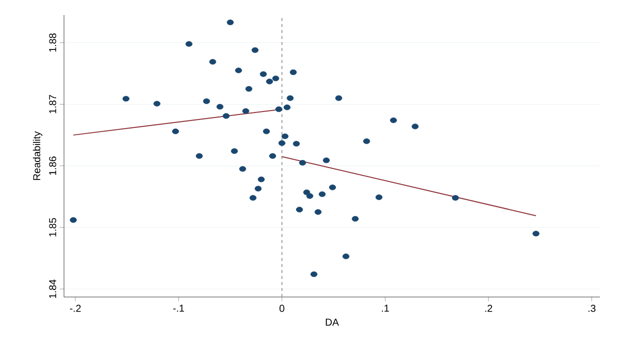 This screenshot has width=624, height=354. I want to click on x-tick-label: -.1, so click(178, 308).